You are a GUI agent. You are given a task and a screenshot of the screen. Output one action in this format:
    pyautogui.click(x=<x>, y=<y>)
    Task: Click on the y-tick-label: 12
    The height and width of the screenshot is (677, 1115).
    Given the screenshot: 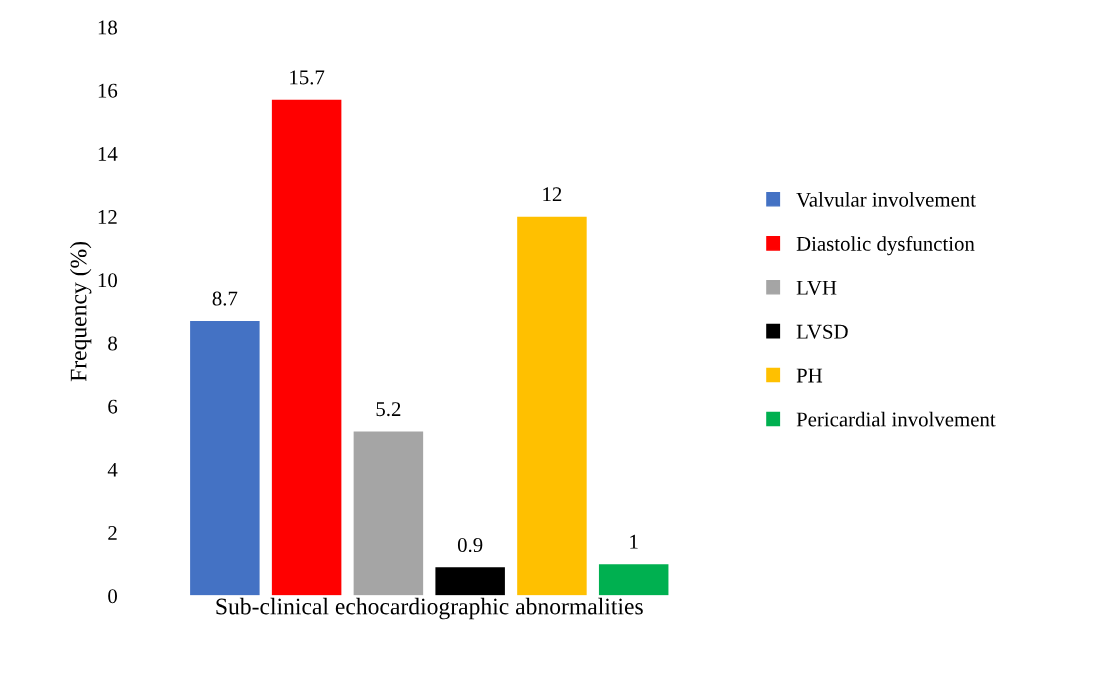 What is the action you would take?
    pyautogui.click(x=107, y=217)
    